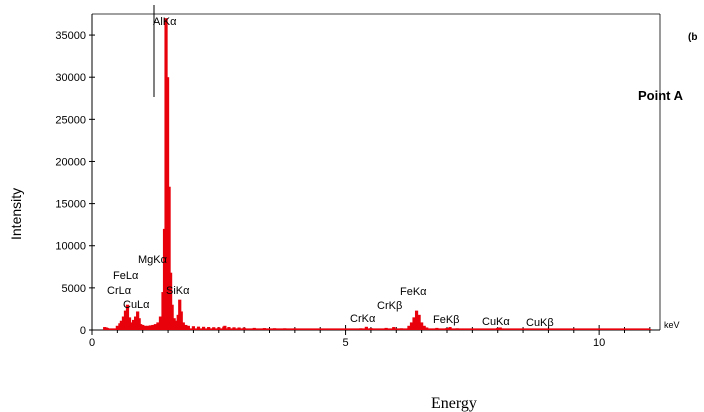  What do you see at coordinates (178, 291) in the screenshot?
I see `peak-label-sika: SiKα` at bounding box center [178, 291].